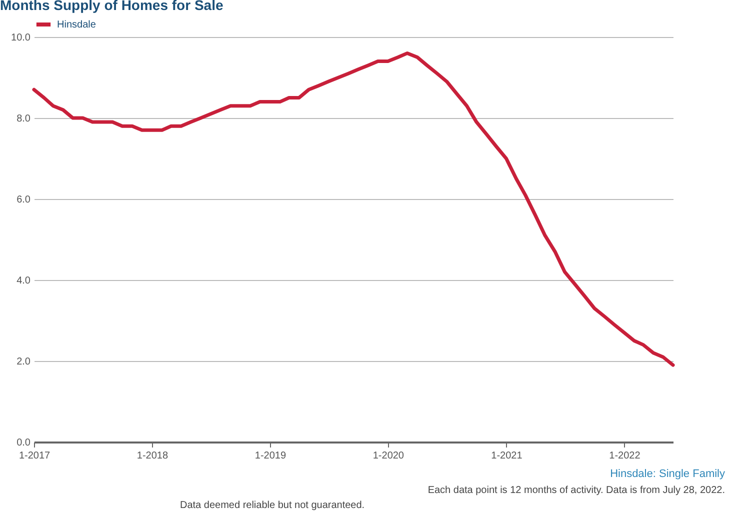  What do you see at coordinates (667, 474) in the screenshot?
I see `text: Hinsdale: Single Family` at bounding box center [667, 474].